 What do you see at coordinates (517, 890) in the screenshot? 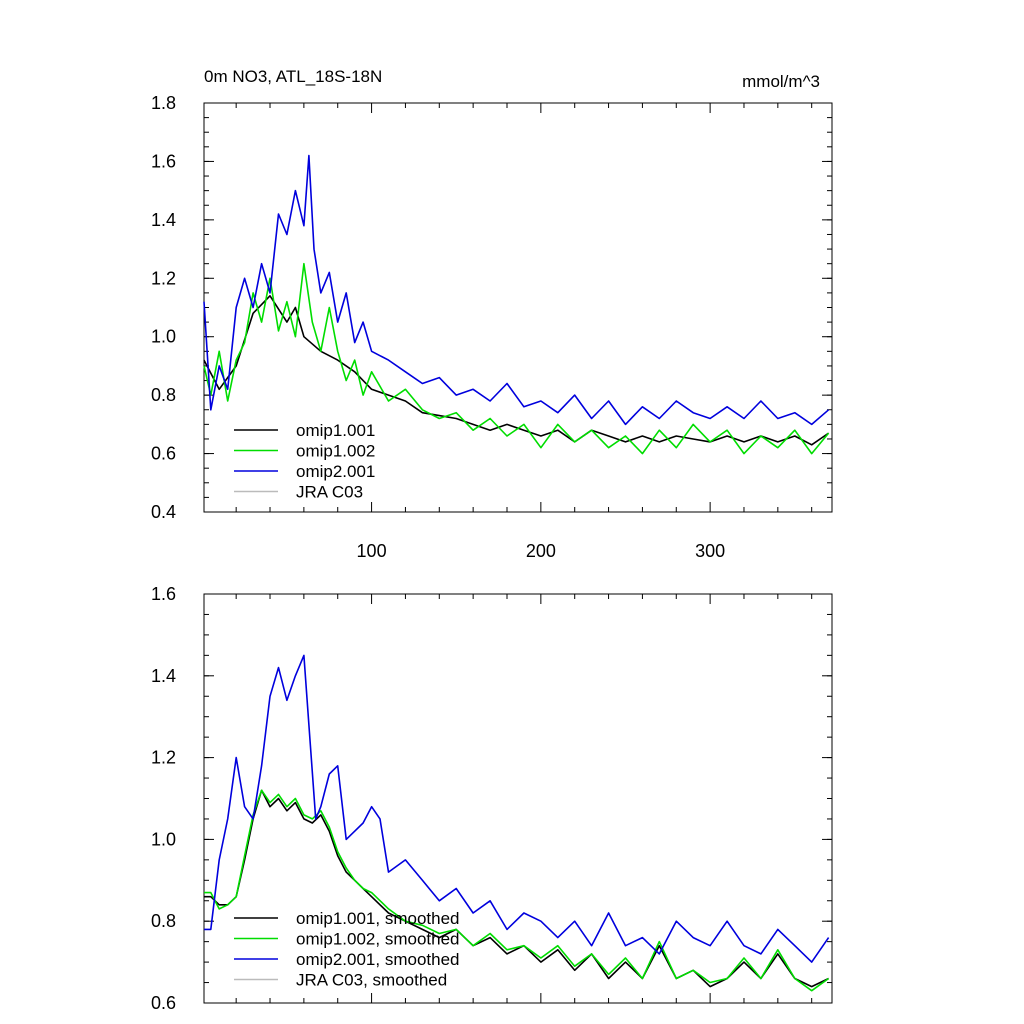
I see `series-line-omip1-002-smoothed` at bounding box center [517, 890].